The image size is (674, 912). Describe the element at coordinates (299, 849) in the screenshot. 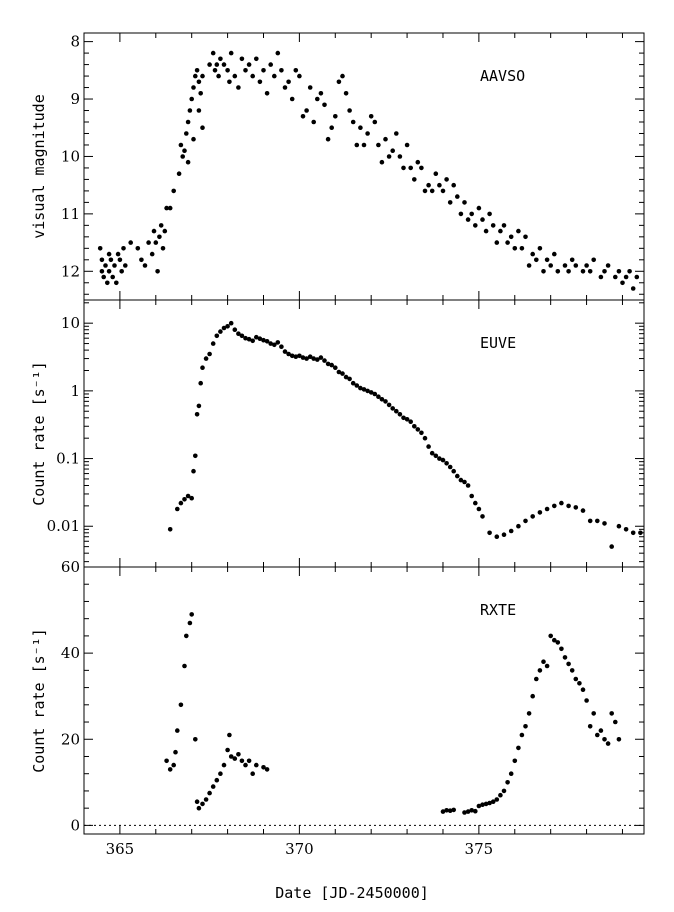

I see `x-tick-label: 370` at that location.